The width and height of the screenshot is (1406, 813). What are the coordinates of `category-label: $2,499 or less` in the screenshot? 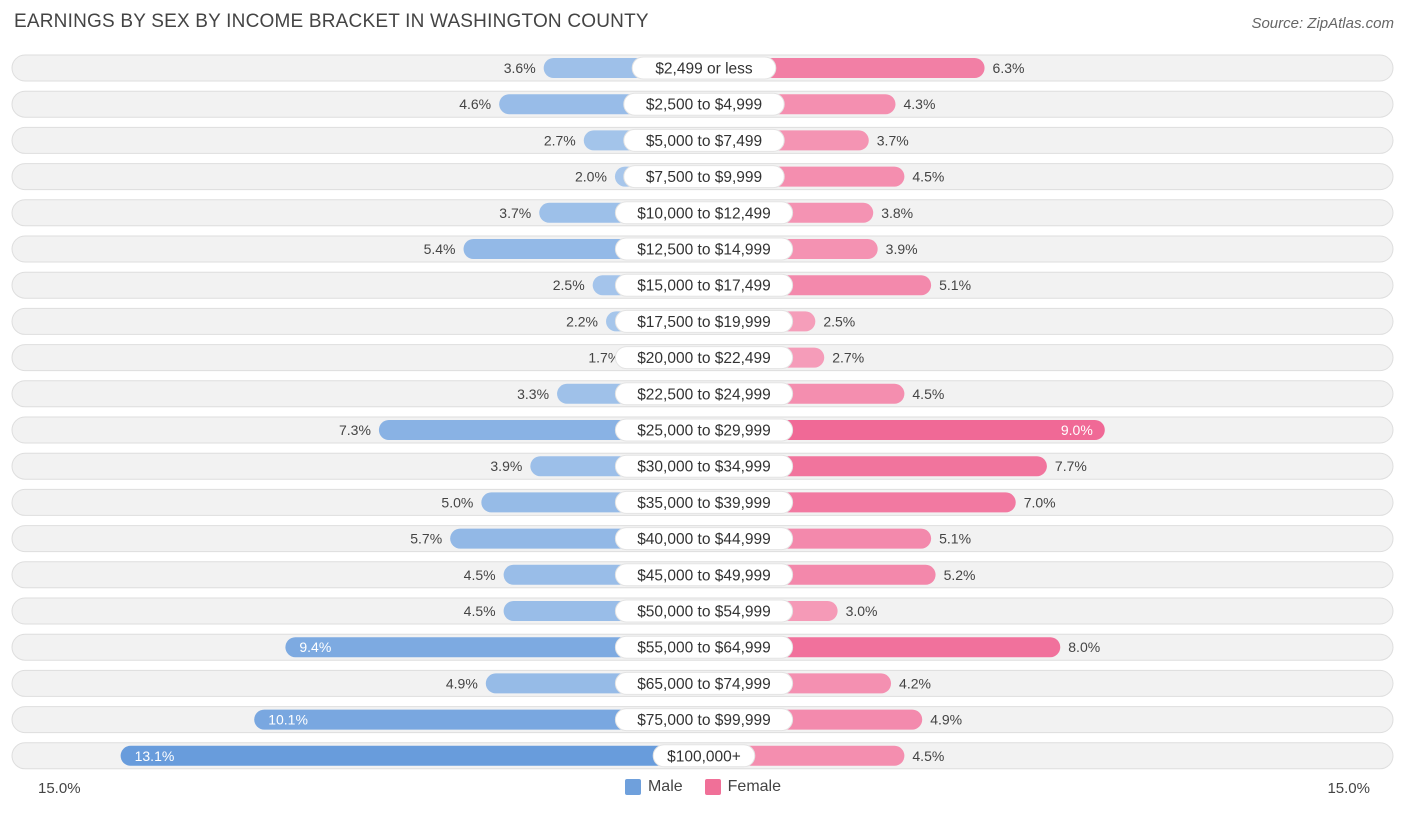 It's located at (704, 69).